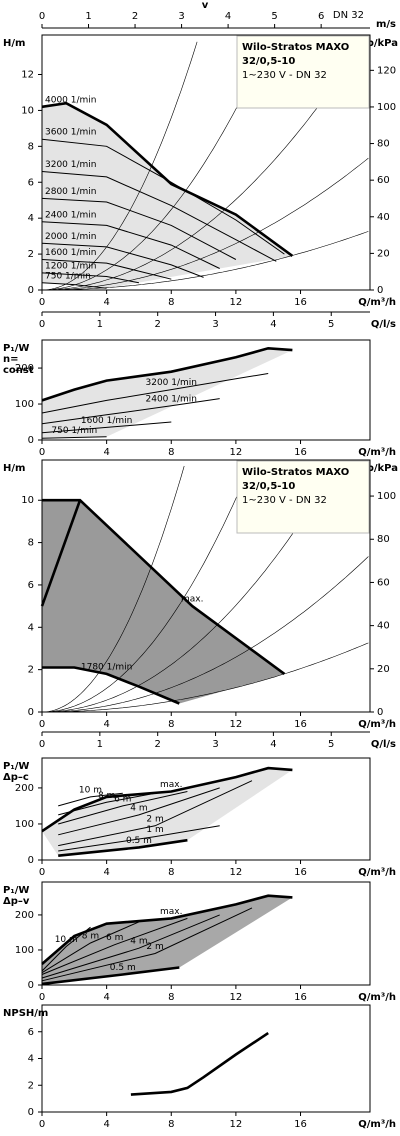  What do you see at coordinates (107, 667) in the screenshot?
I see `curve-label: 1780 1/min` at bounding box center [107, 667].